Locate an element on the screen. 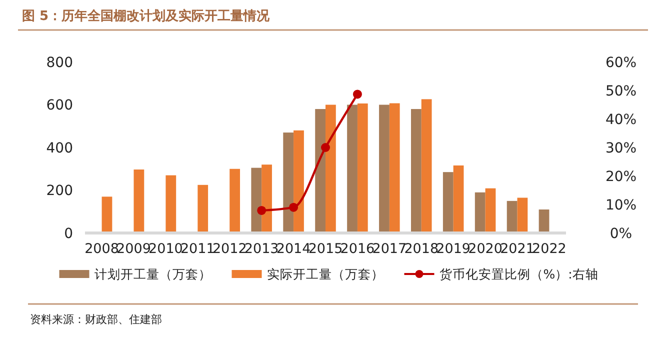 This screenshot has width=666, height=337. y2-tick-label: 0% is located at coordinates (621, 234).